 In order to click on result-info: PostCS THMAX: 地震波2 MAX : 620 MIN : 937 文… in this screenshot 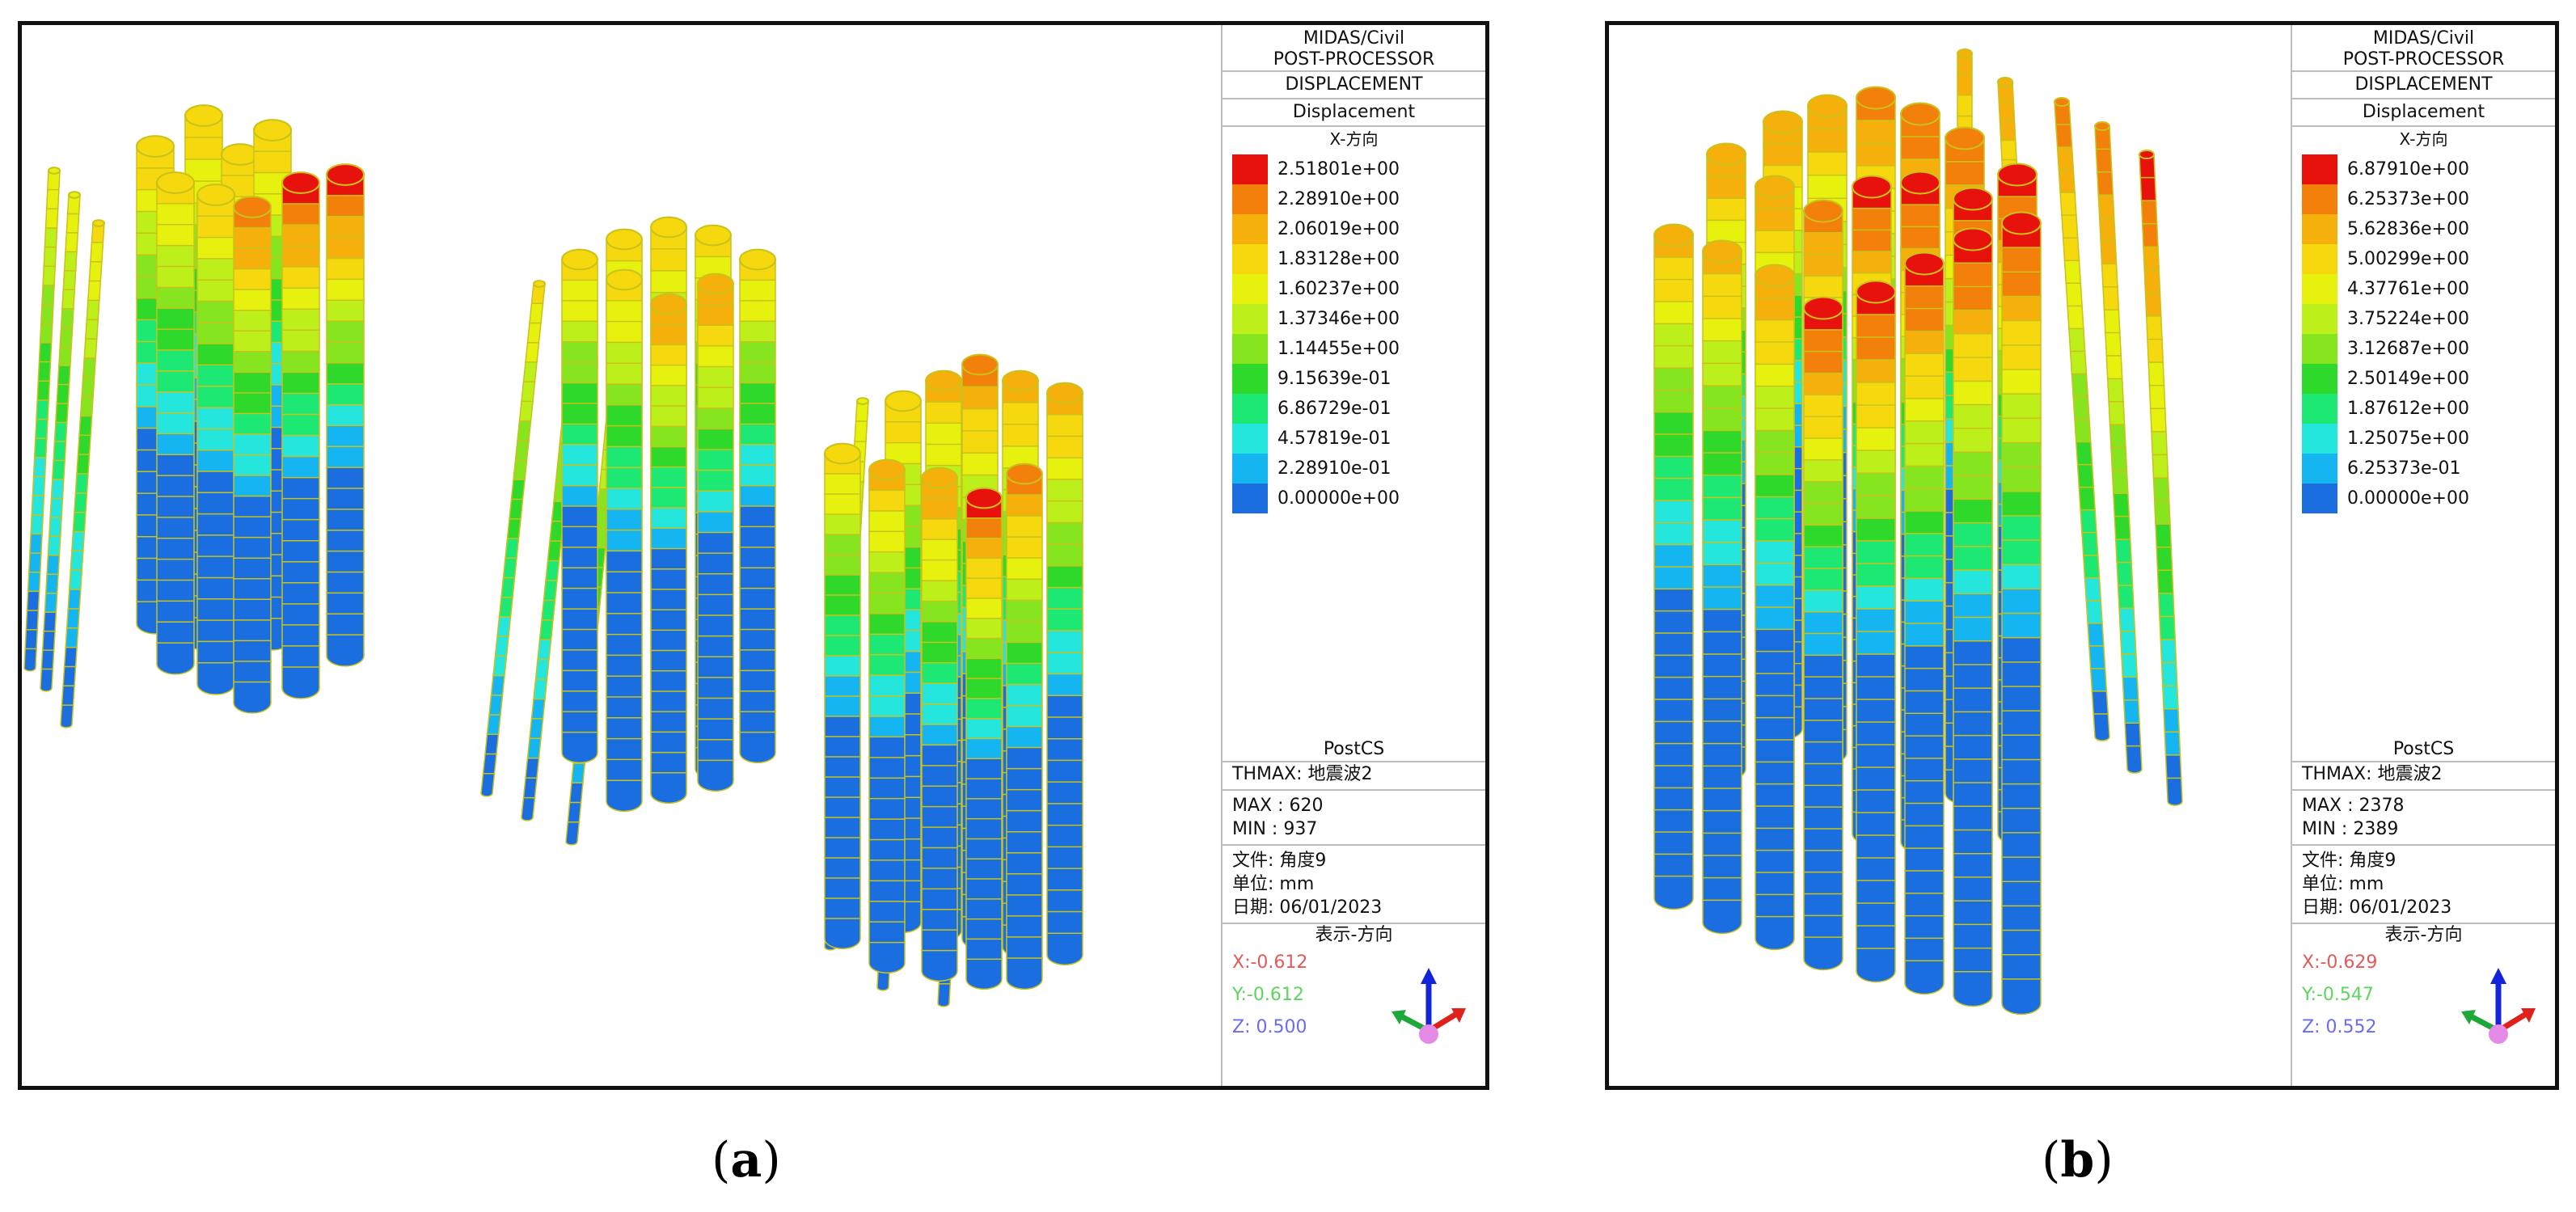, I will do `click(1354, 912)`.